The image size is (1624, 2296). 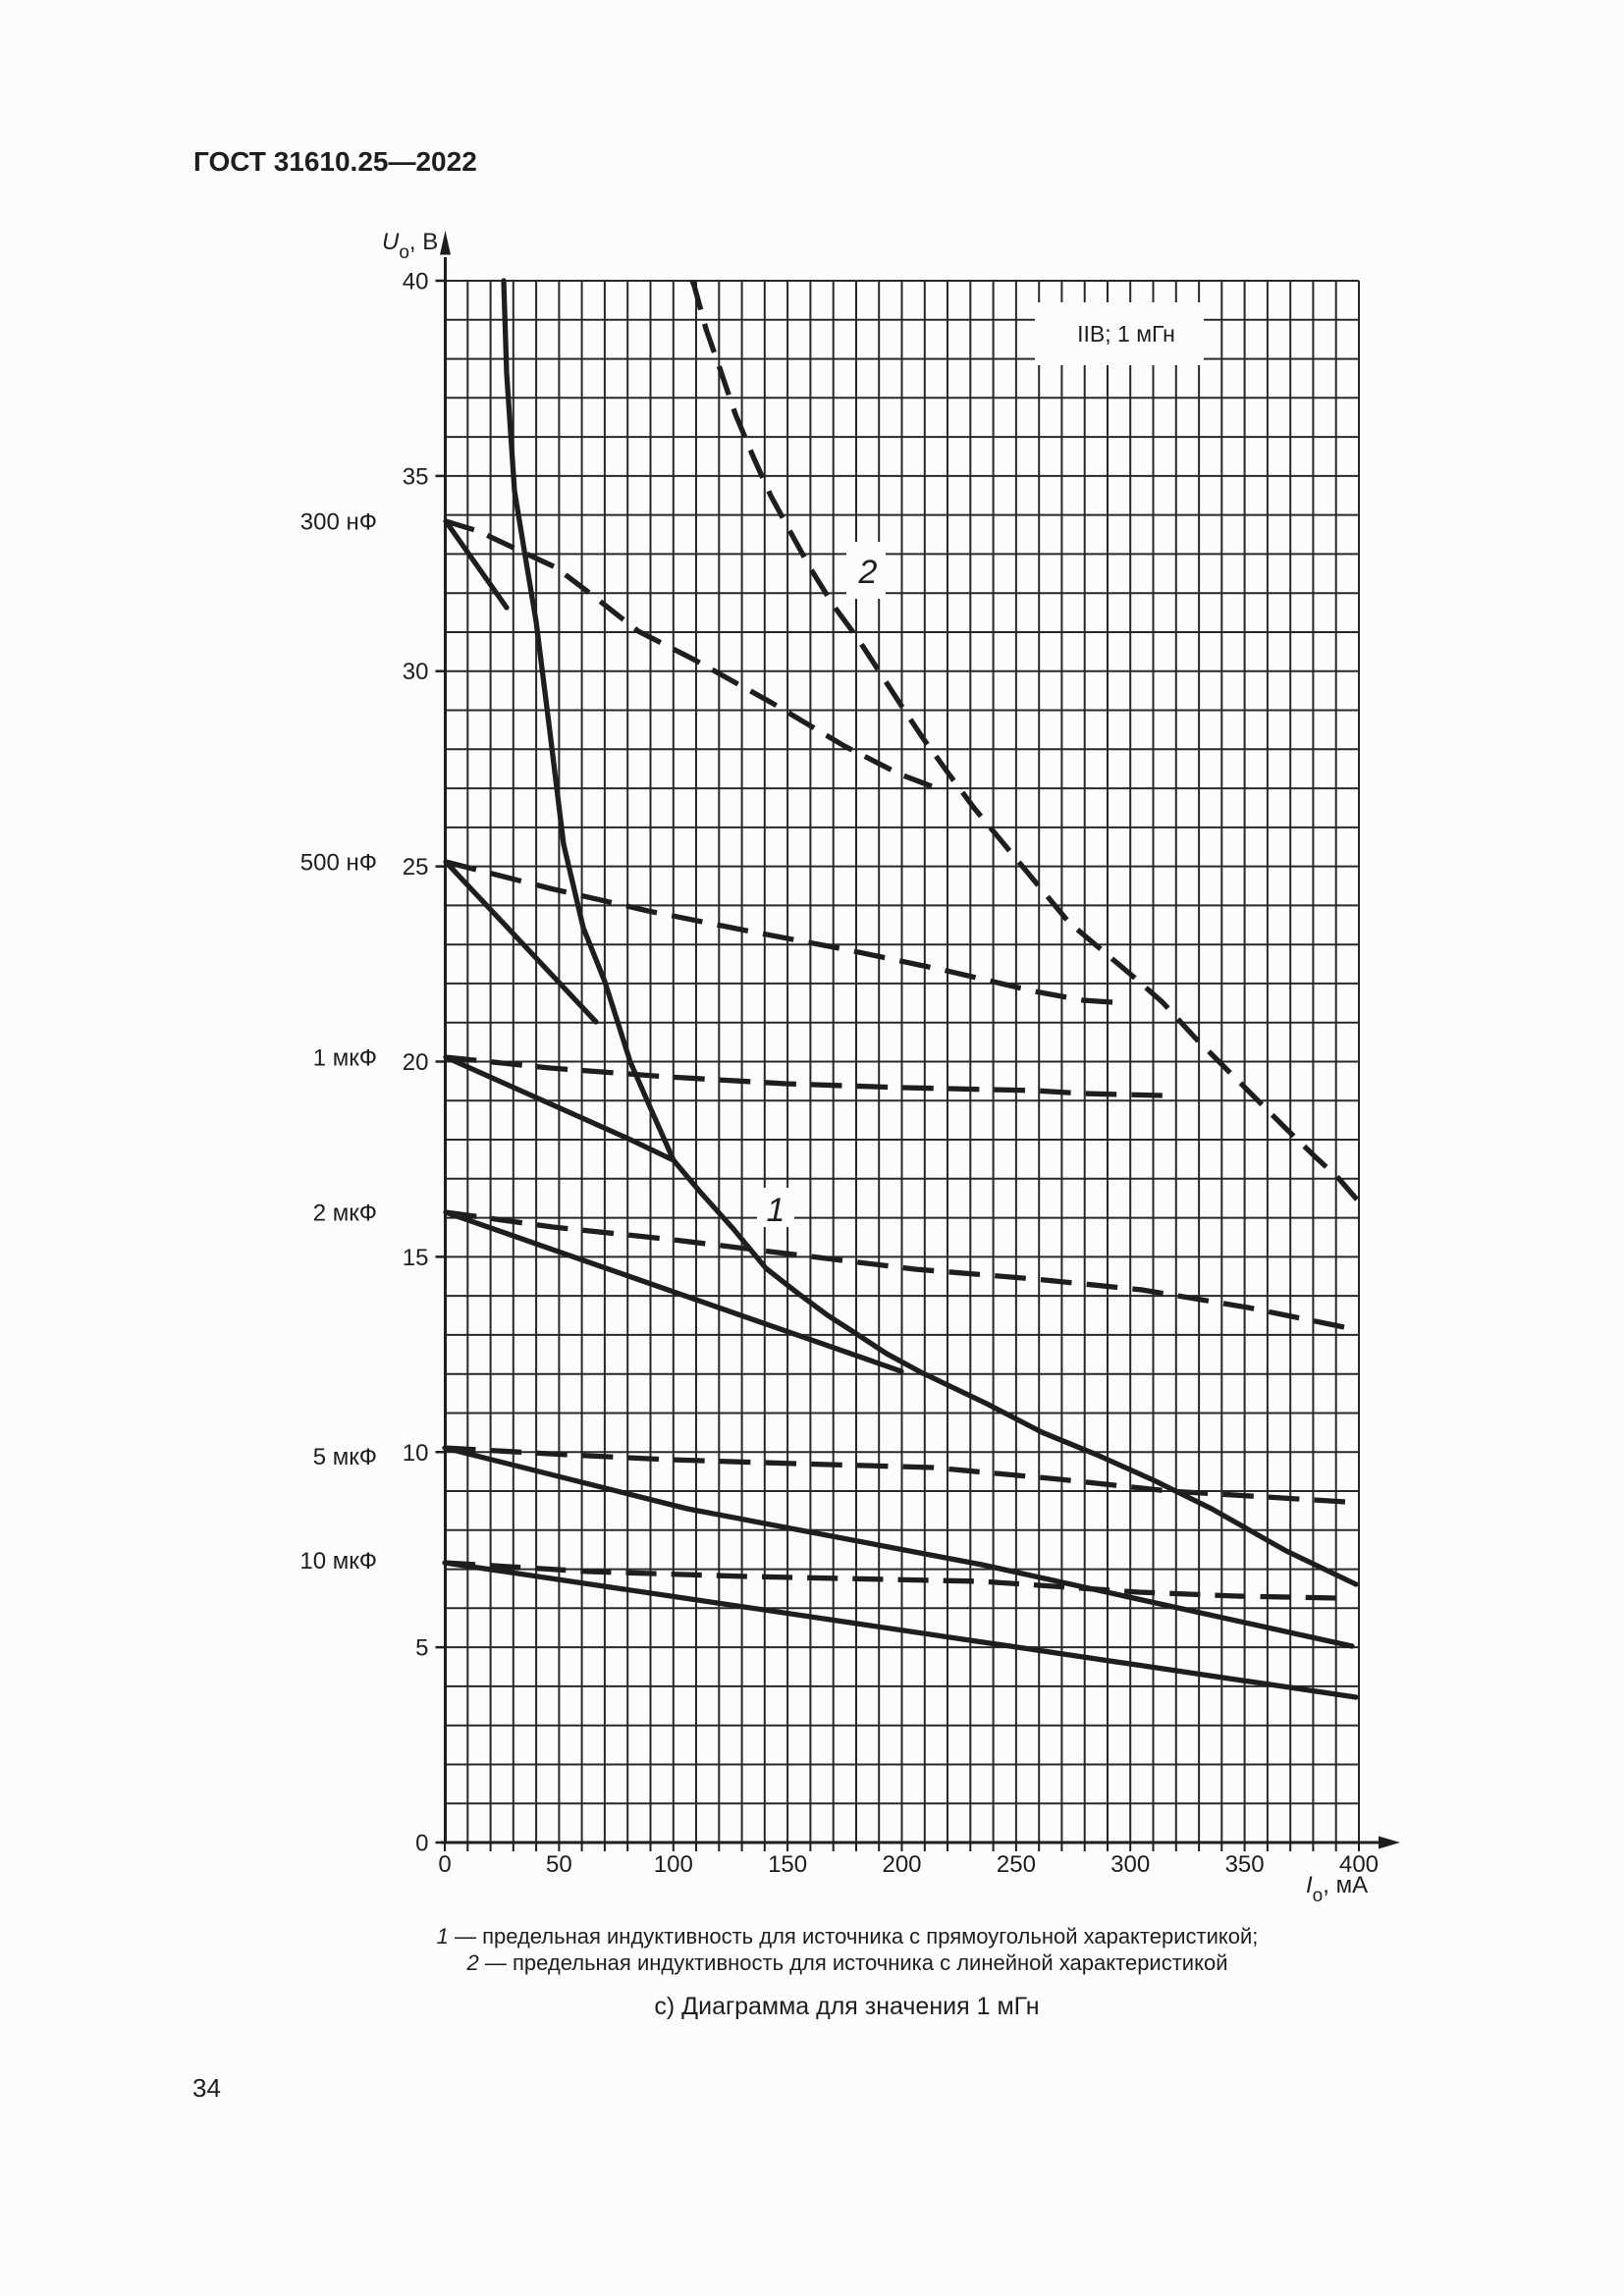 I want to click on svg-text: 2, so click(x=868, y=572).